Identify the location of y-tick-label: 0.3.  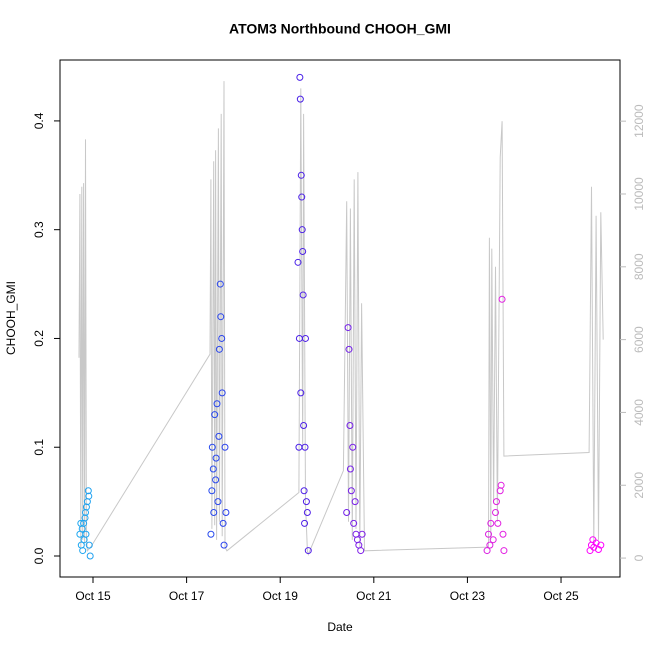
(39, 229).